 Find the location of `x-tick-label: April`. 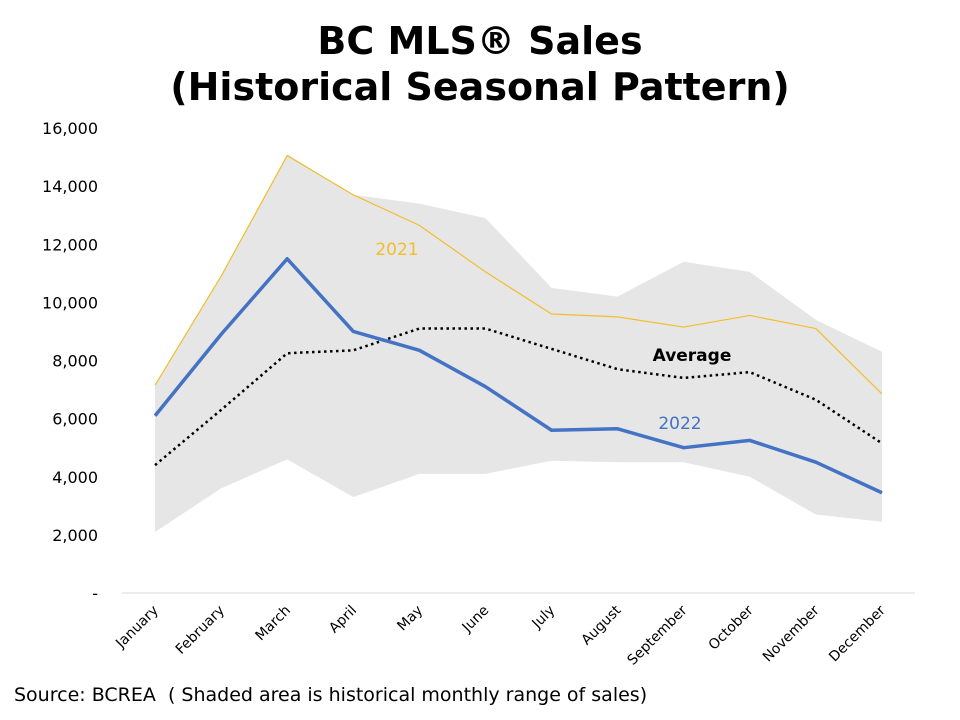

x-tick-label: April is located at coordinates (343, 620).